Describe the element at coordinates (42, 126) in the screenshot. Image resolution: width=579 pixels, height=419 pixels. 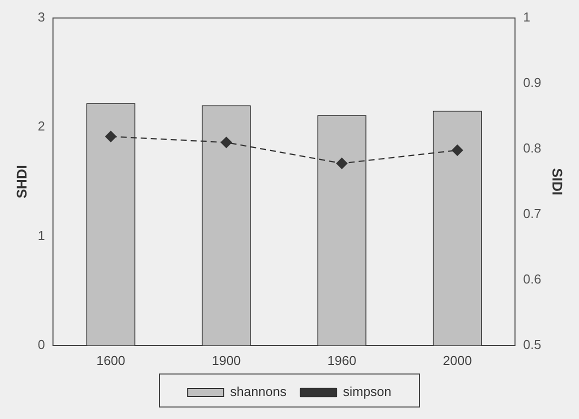
I see `y-tick-label: 2` at that location.